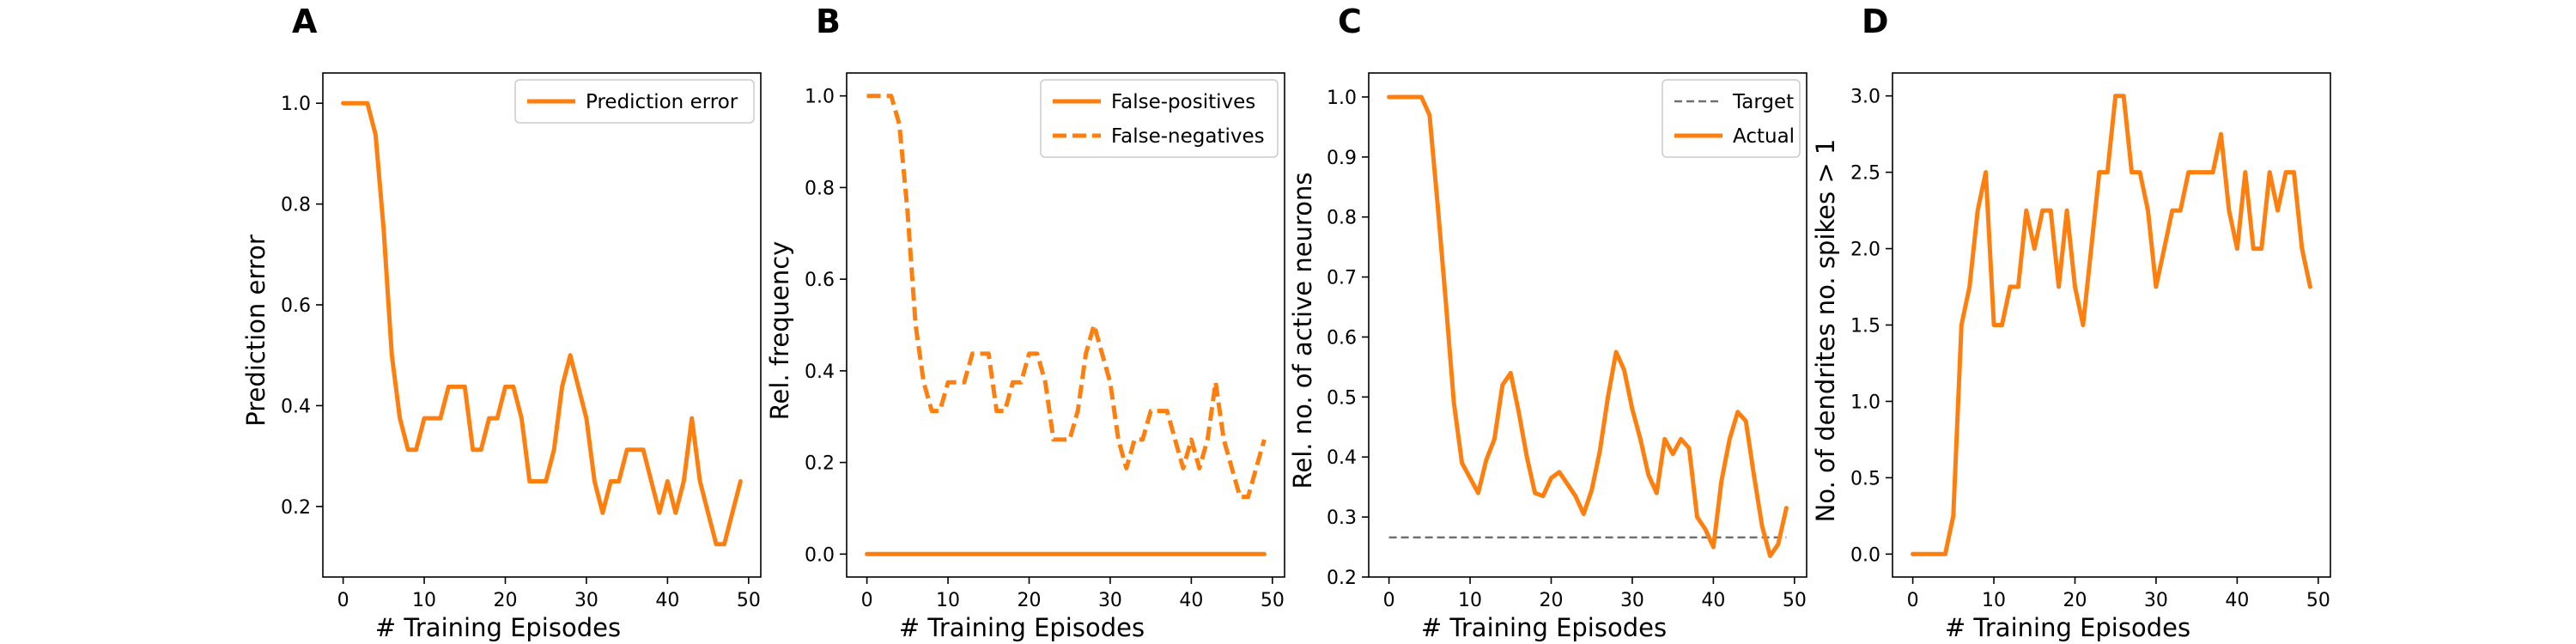 The width and height of the screenshot is (2576, 644). What do you see at coordinates (1191, 600) in the screenshot?
I see `x-tick-label-b-40: 40` at bounding box center [1191, 600].